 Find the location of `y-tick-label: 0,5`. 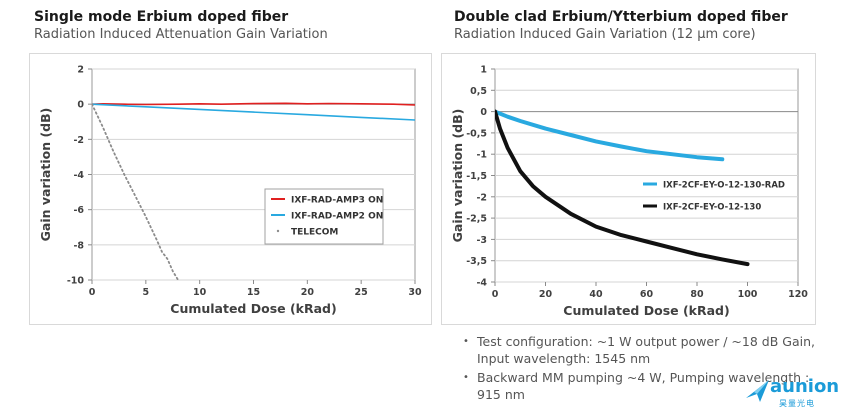

y-tick-label: 0,5 is located at coordinates (478, 91).